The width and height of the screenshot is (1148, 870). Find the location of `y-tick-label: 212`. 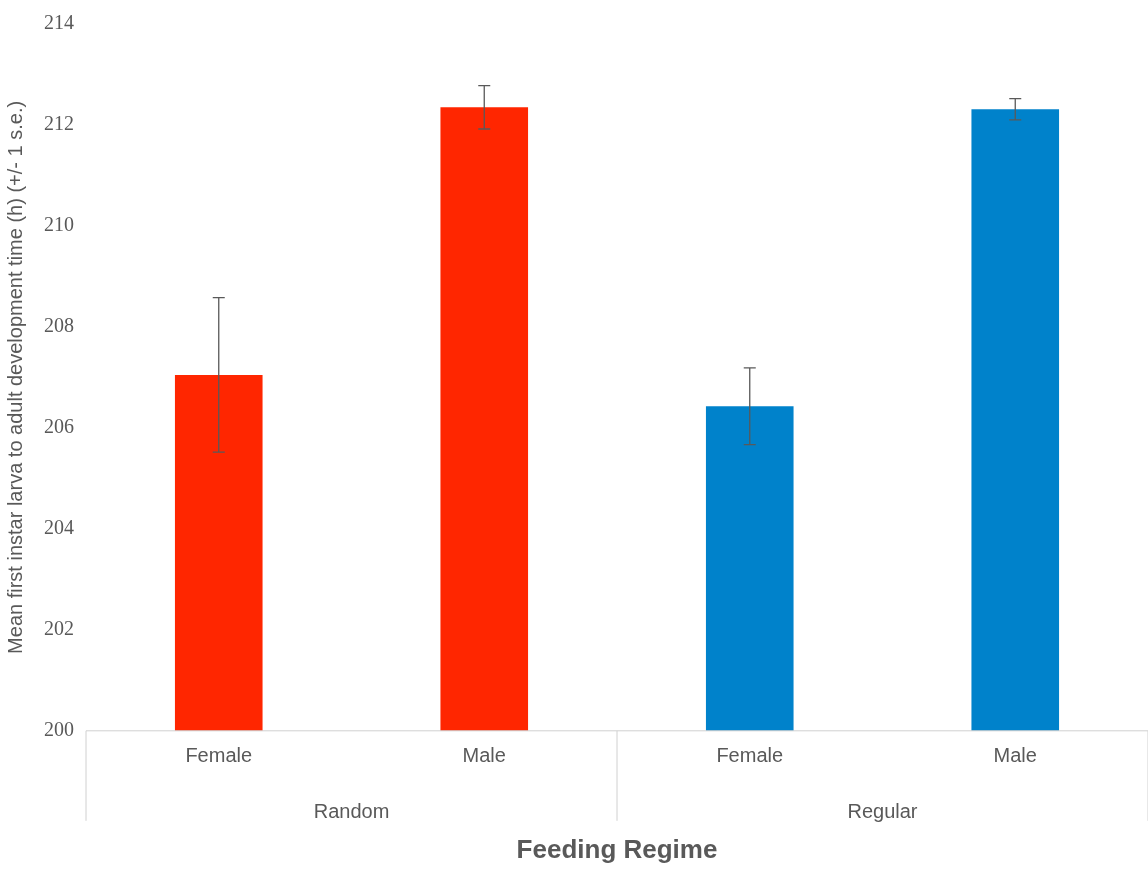

y-tick-label: 212 is located at coordinates (59, 123).